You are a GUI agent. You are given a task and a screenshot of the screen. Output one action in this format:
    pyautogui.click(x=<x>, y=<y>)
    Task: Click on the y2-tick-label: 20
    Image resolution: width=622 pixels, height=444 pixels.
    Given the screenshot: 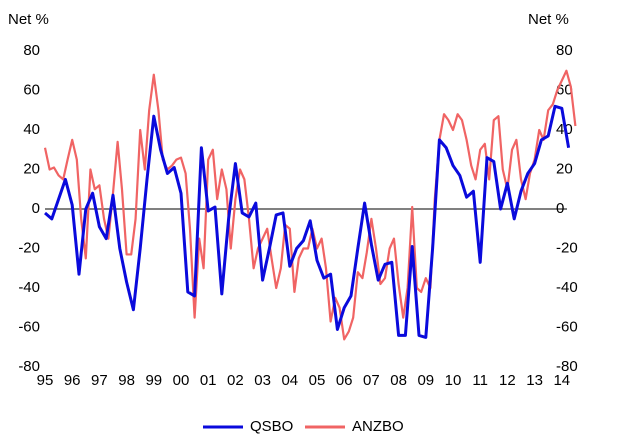 What is the action you would take?
    pyautogui.click(x=564, y=168)
    